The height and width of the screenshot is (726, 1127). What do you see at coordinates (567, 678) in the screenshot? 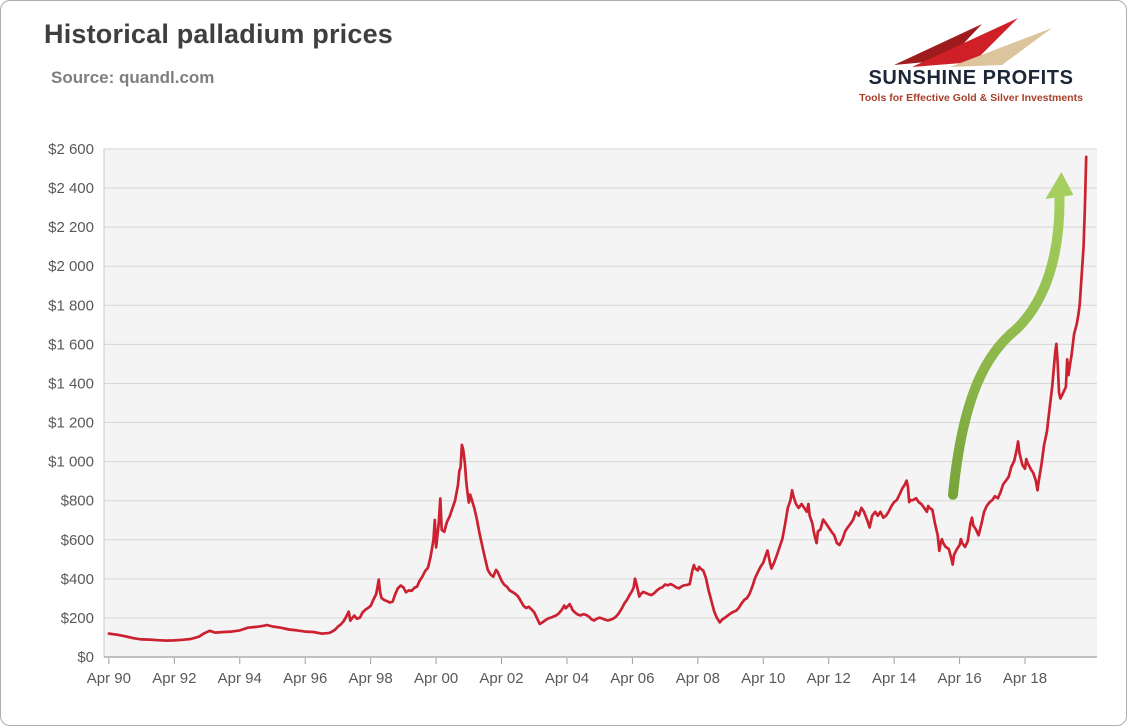
I see `x-tick-label: Apr 04` at bounding box center [567, 678].